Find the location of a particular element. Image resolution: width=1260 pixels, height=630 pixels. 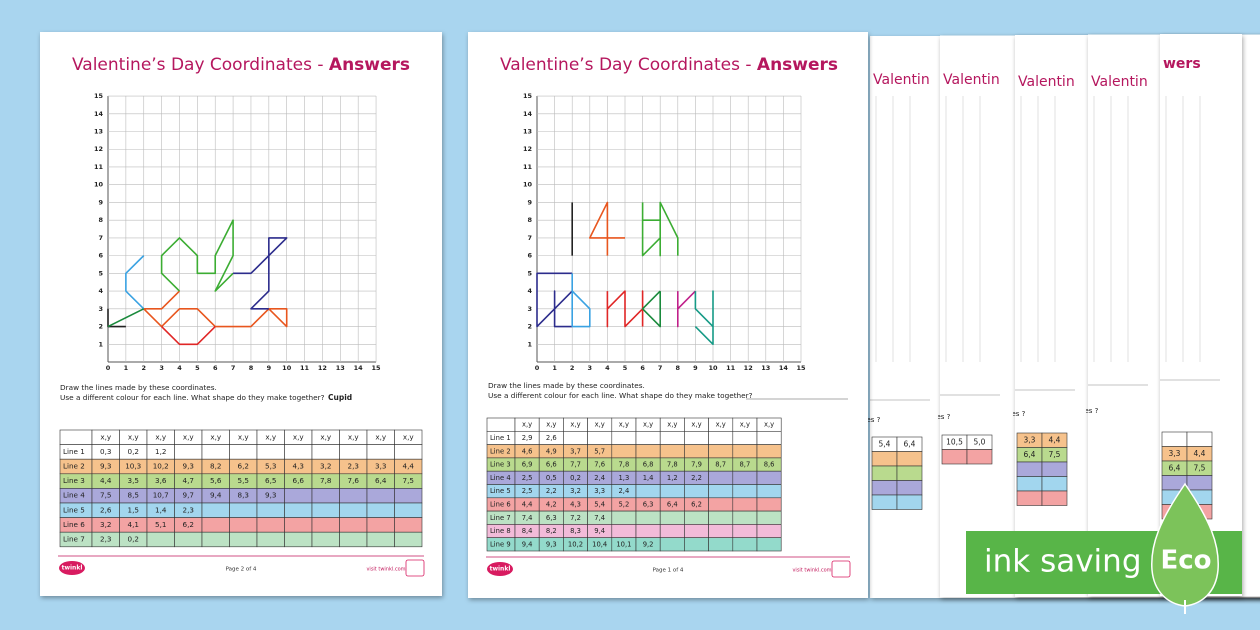

cell-text: 7,6 is located at coordinates (354, 480).